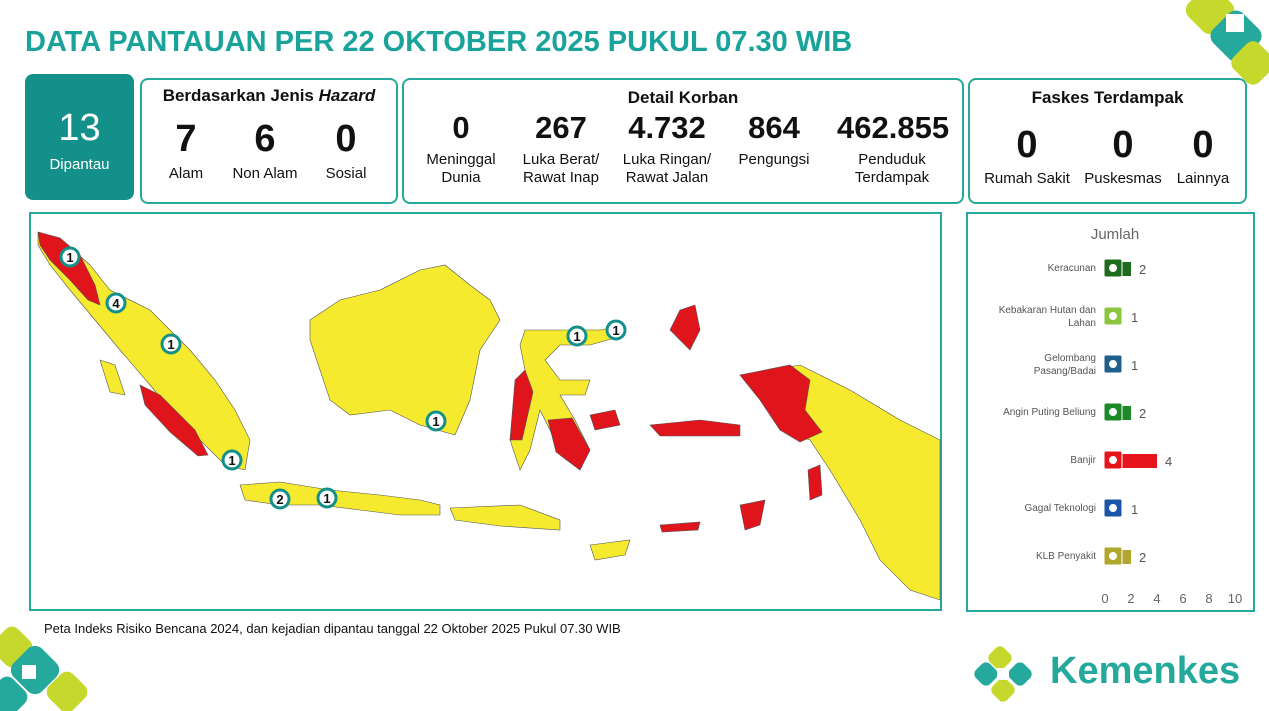 The height and width of the screenshot is (711, 1269). Describe the element at coordinates (79, 164) in the screenshot. I see `monitored-label: Dipantau` at that location.